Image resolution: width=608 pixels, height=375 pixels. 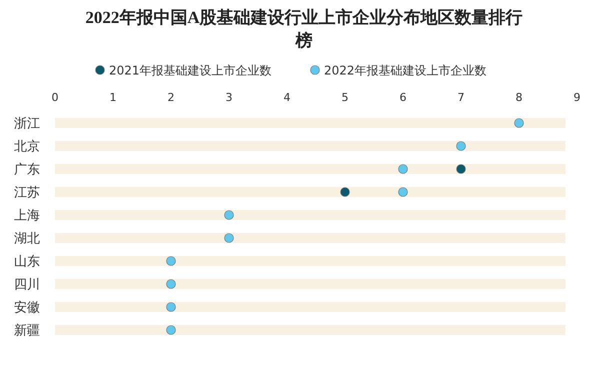 What do you see at coordinates (27, 193) in the screenshot?
I see `y-tick-label: 江苏` at bounding box center [27, 193].